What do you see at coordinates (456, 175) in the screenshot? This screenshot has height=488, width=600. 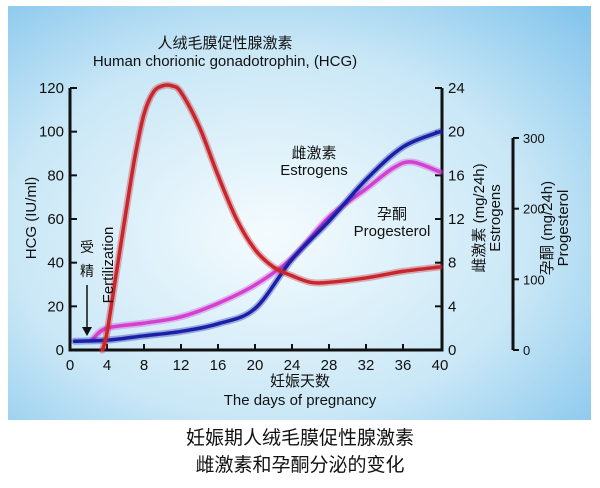 I see `right-tick-label: 16` at bounding box center [456, 175].